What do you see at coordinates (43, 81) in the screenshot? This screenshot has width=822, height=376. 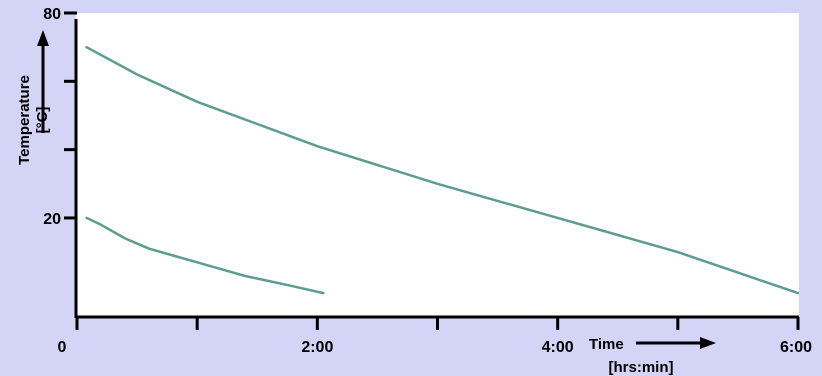 I see `y-axis-arrow-icon` at bounding box center [43, 81].